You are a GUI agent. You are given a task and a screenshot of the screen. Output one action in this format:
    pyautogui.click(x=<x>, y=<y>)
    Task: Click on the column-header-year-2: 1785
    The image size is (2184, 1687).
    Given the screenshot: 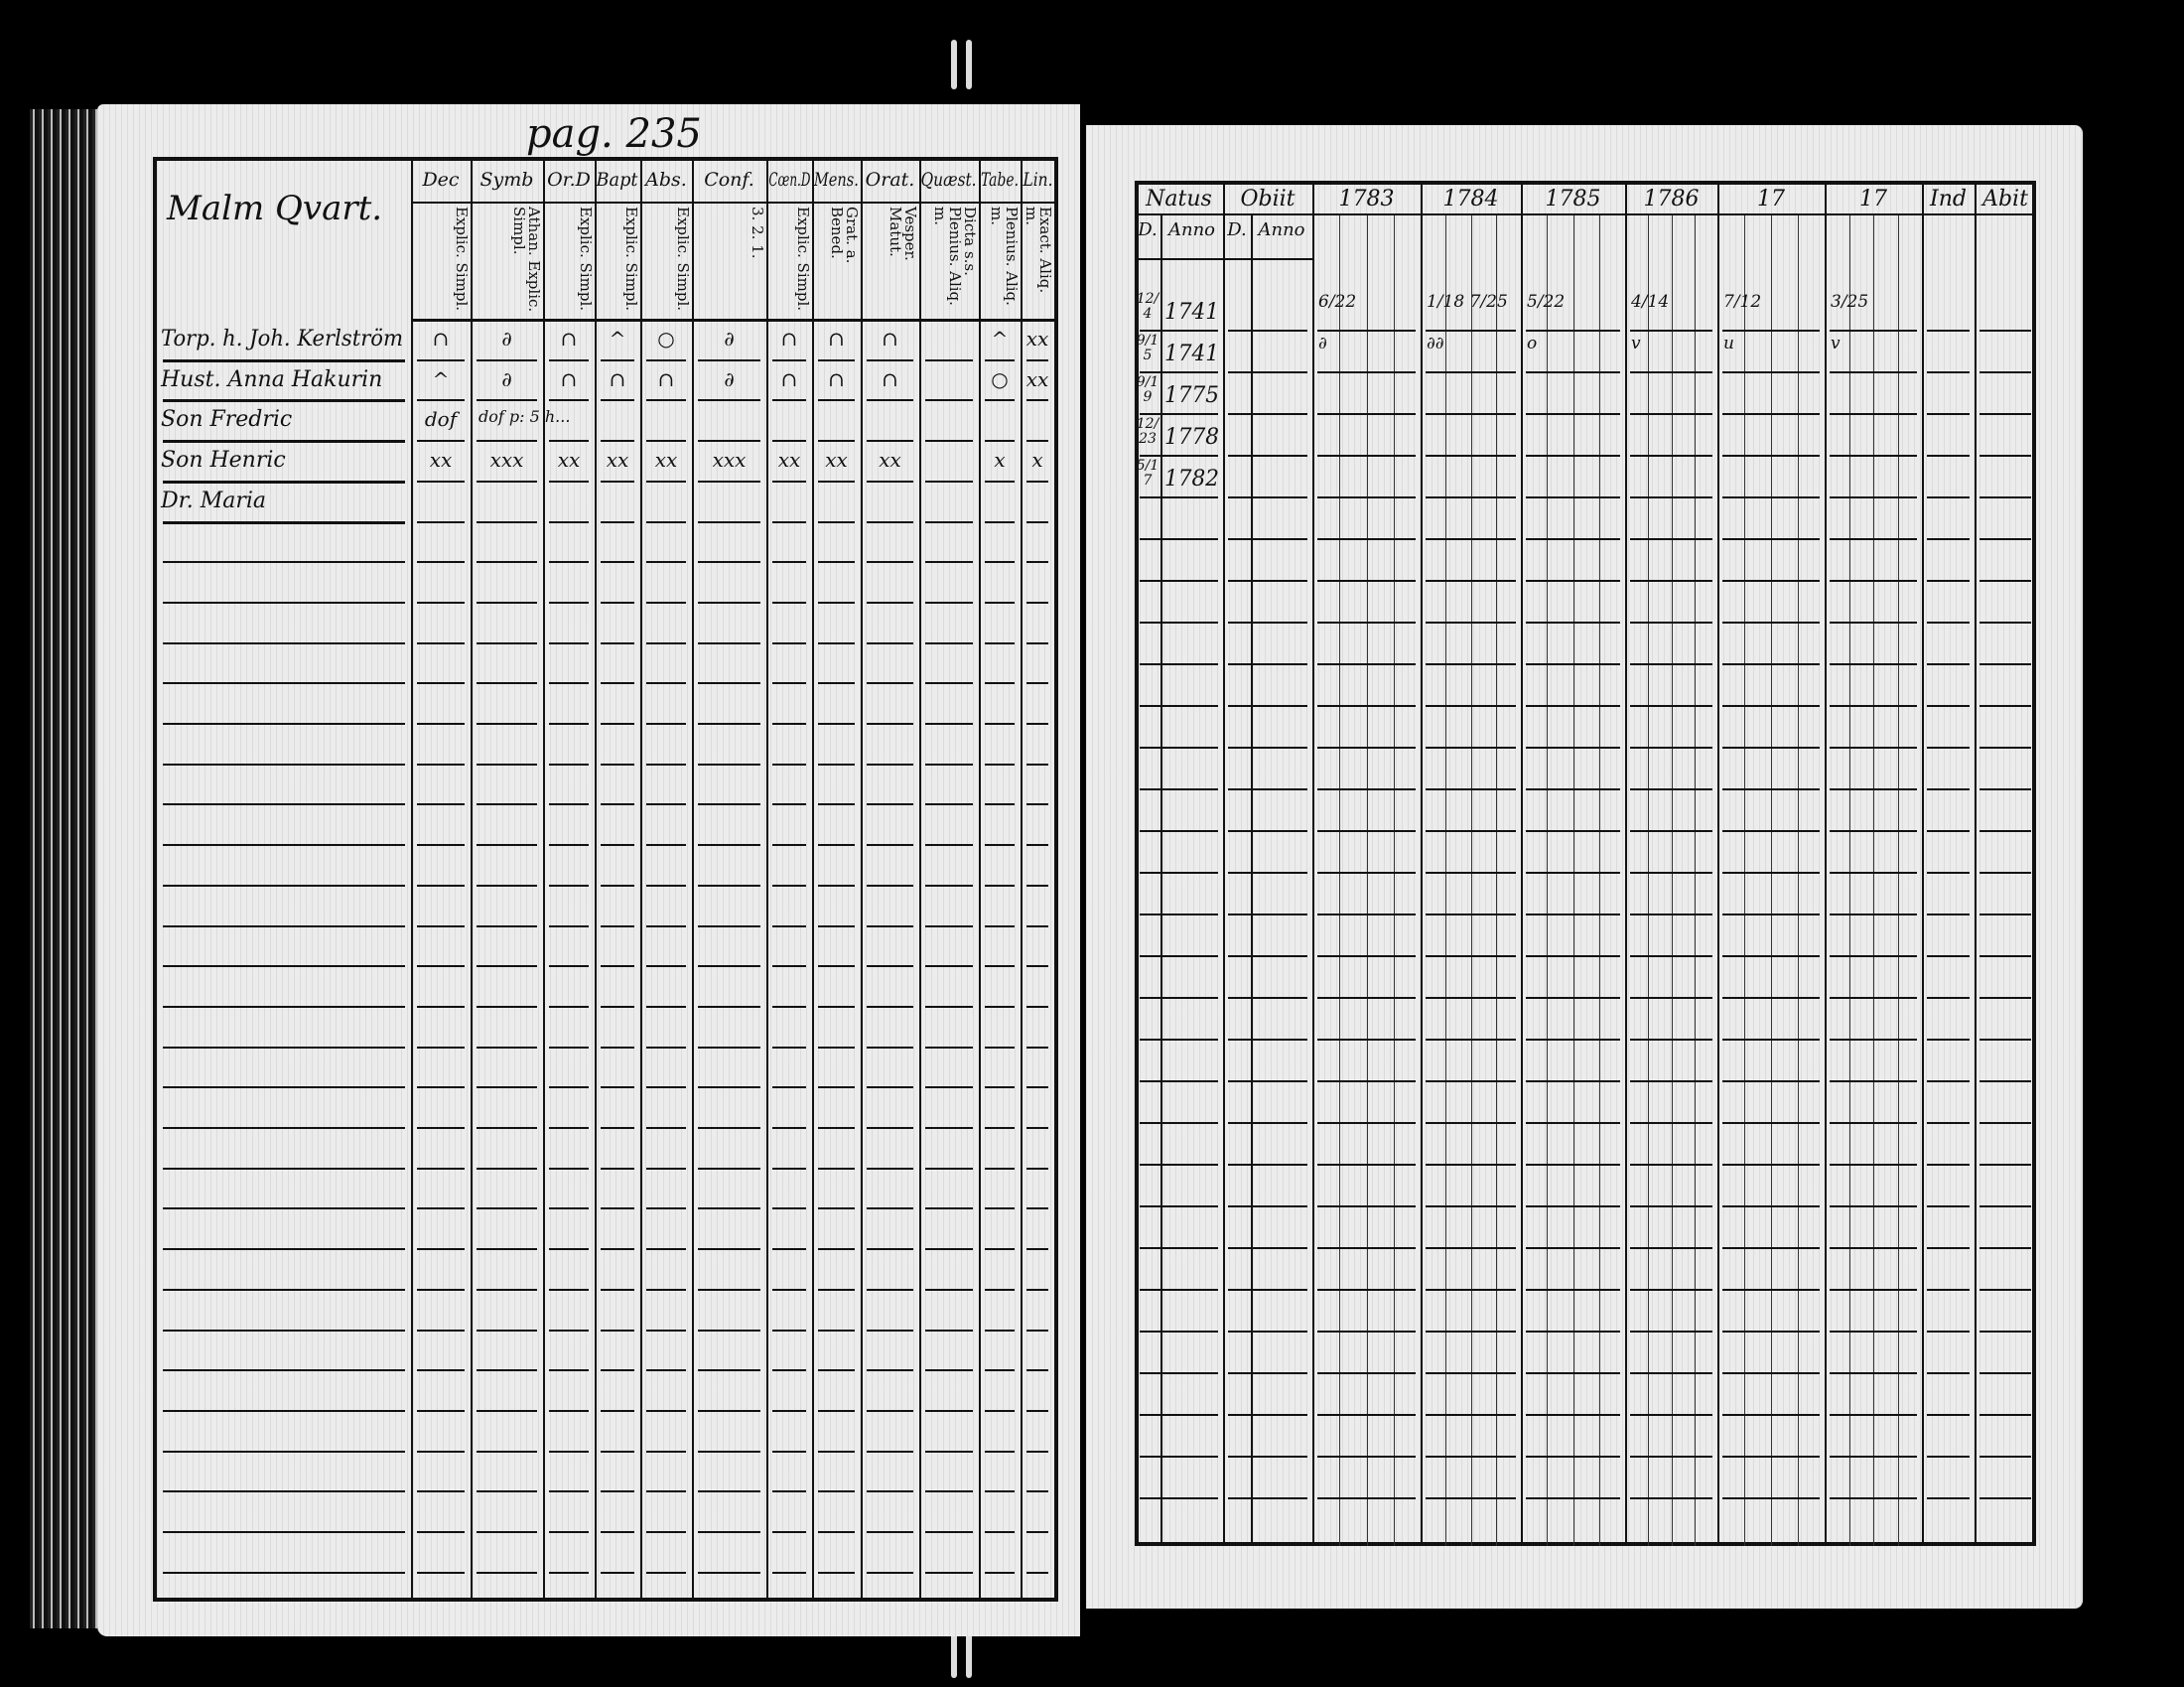 What is the action you would take?
    pyautogui.click(x=1573, y=199)
    